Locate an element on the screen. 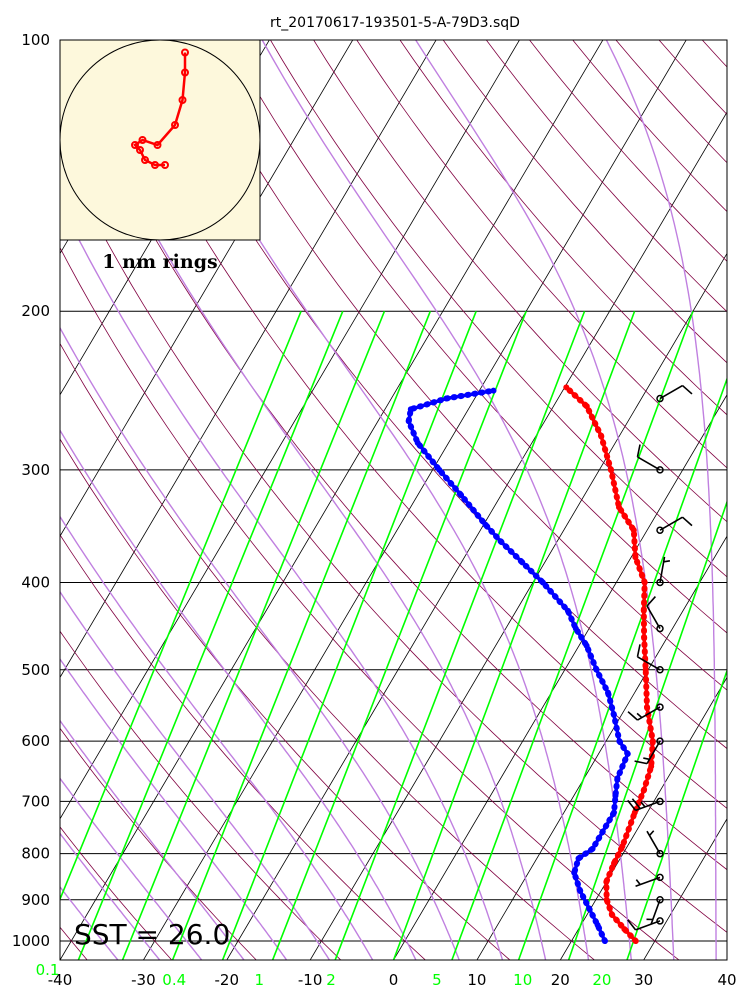 The width and height of the screenshot is (750, 1000). hodograph-label: 1 nm rings is located at coordinates (159, 262).